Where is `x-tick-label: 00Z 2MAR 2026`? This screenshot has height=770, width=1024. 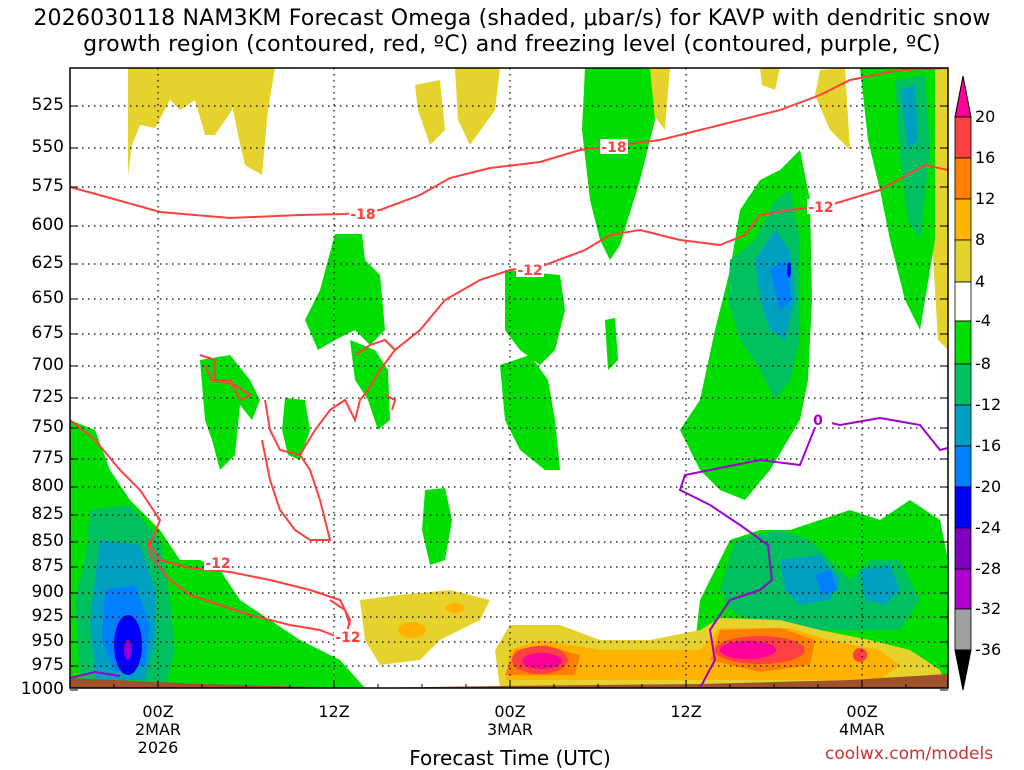
x-tick-label: 00Z 2MAR 2026 is located at coordinates (158, 730).